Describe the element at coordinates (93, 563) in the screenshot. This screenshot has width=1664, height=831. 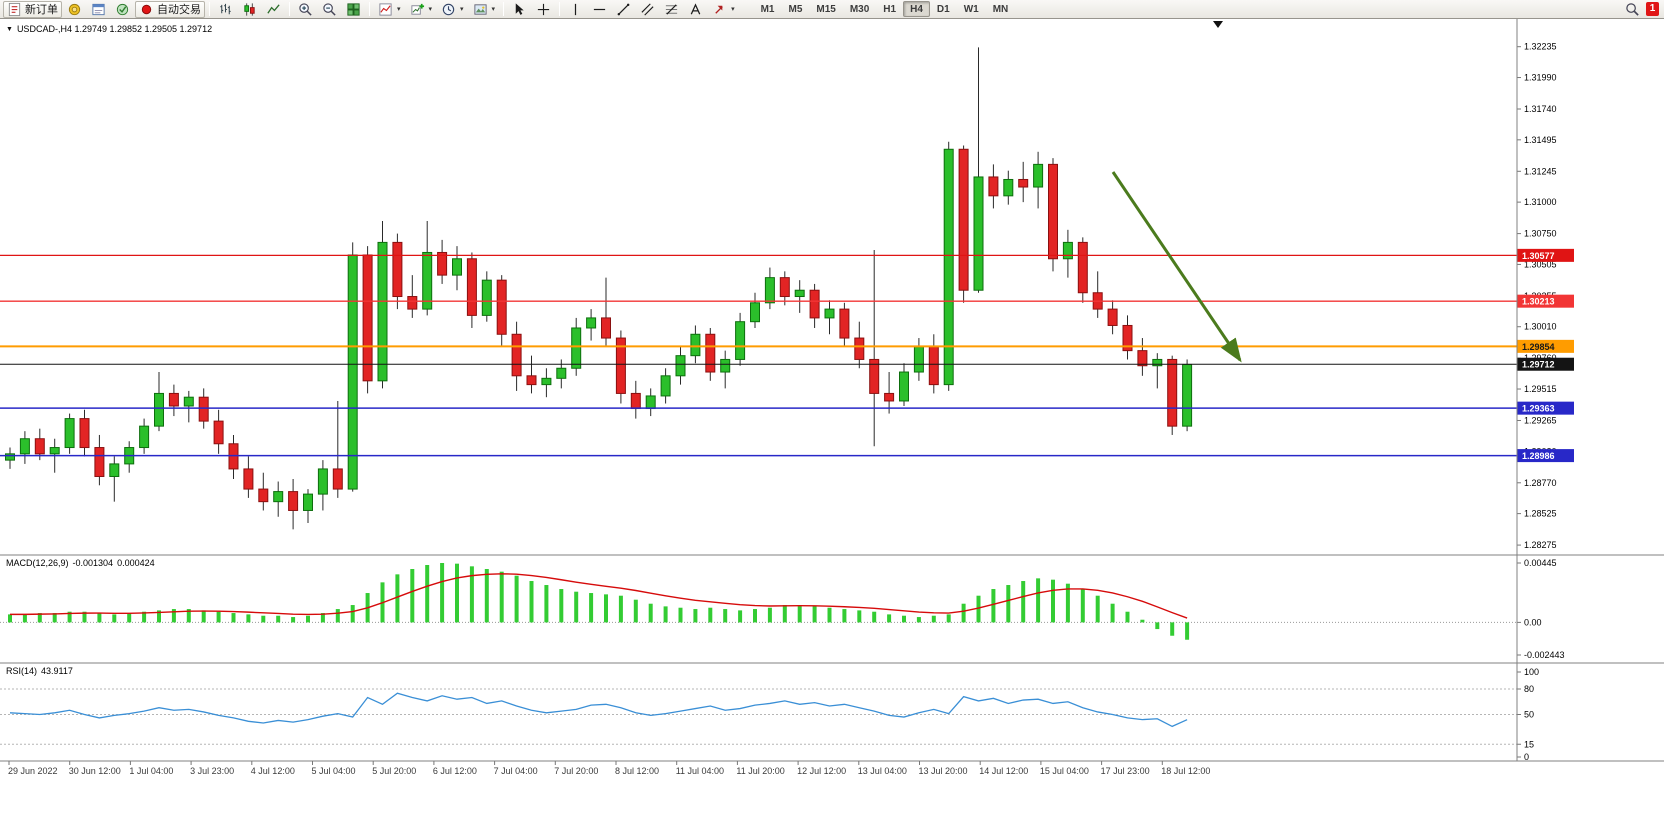
I see `macd-value: -0.001304` at that location.